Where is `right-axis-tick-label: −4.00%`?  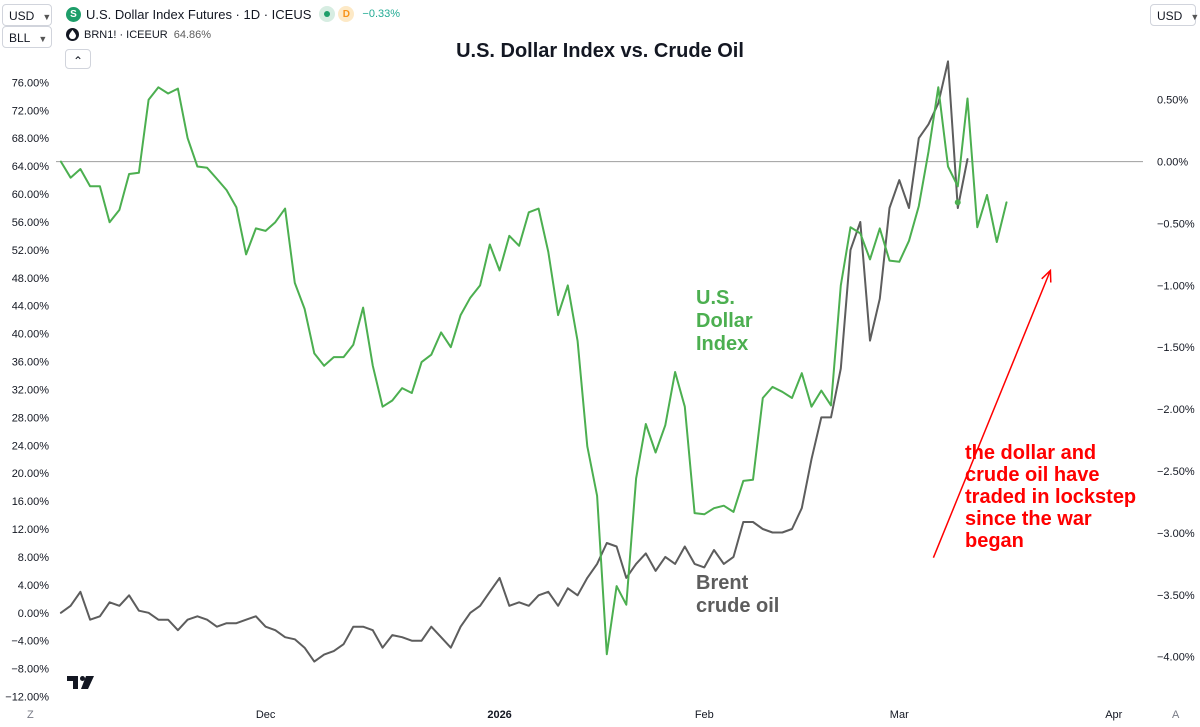
right-axis-tick-label: −4.00% is located at coordinates (1176, 658).